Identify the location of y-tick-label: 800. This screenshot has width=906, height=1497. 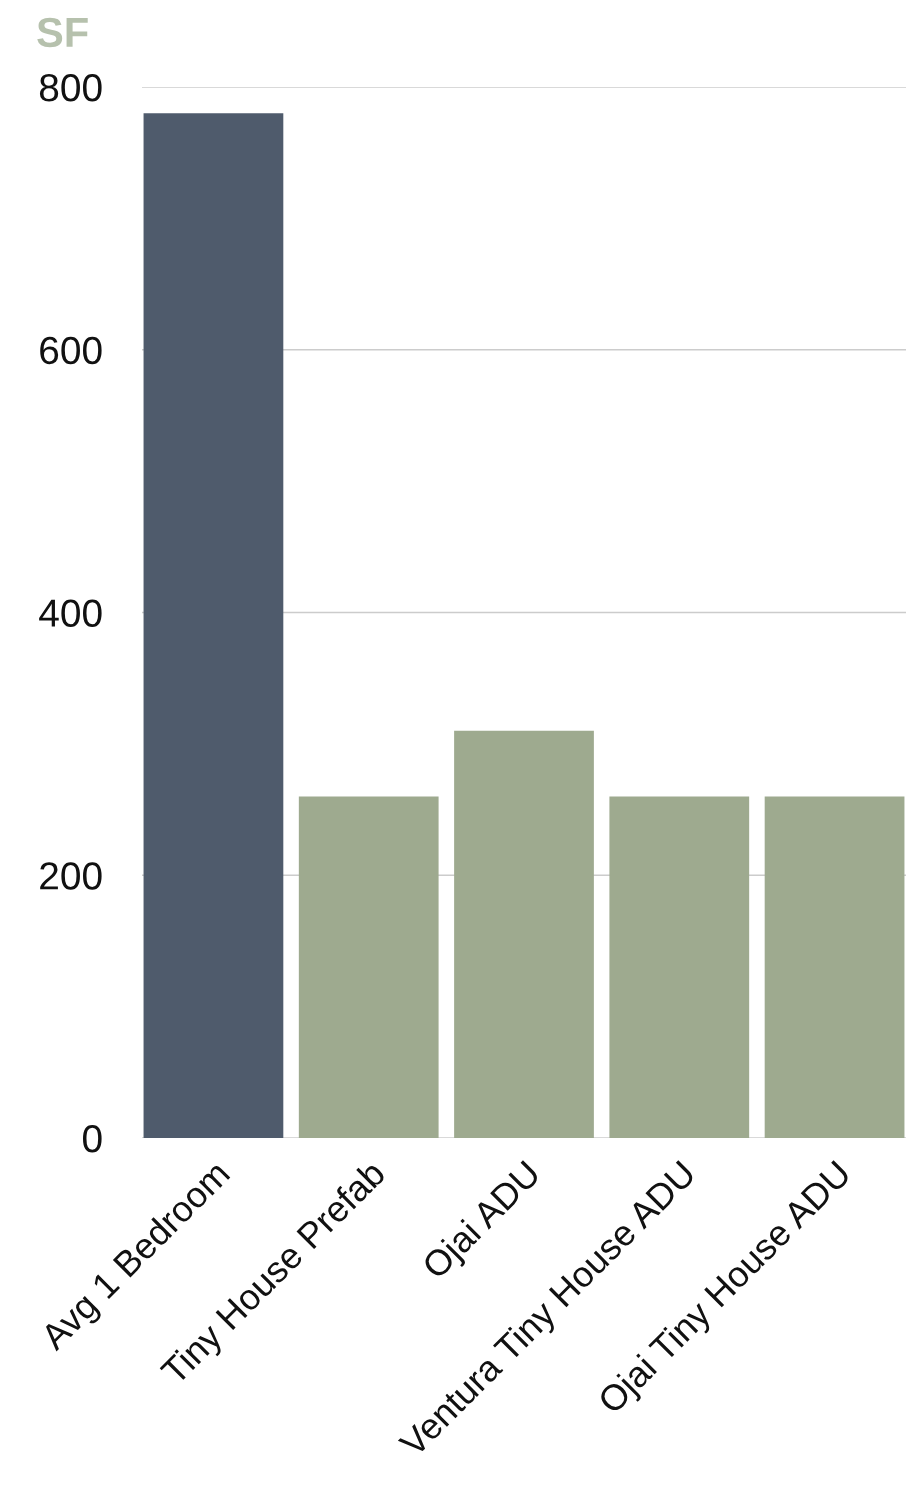
(70, 87).